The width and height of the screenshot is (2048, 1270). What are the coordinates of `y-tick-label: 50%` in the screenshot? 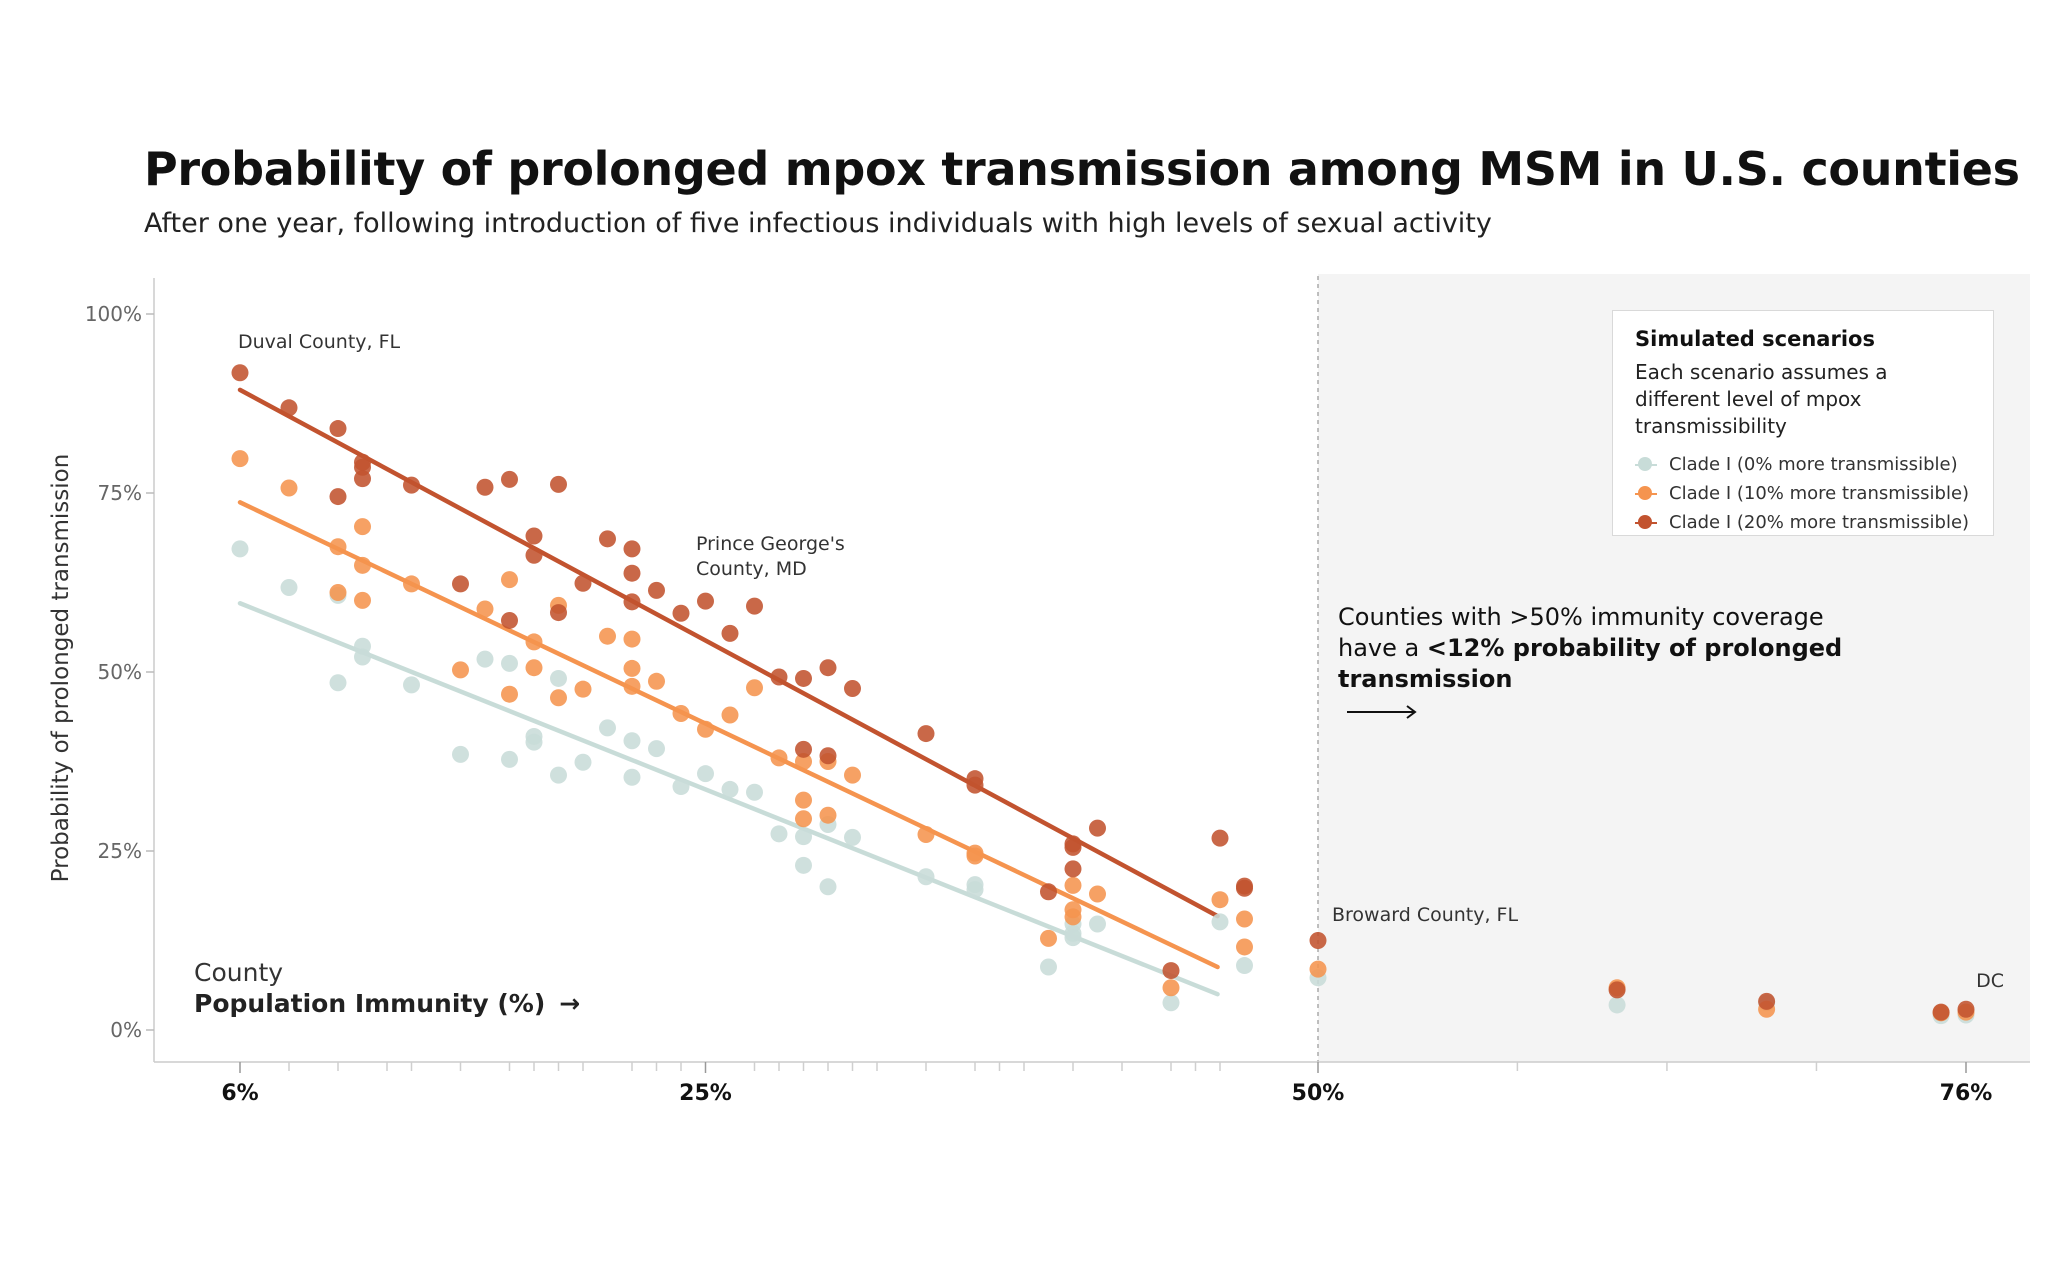 It's located at (120, 672).